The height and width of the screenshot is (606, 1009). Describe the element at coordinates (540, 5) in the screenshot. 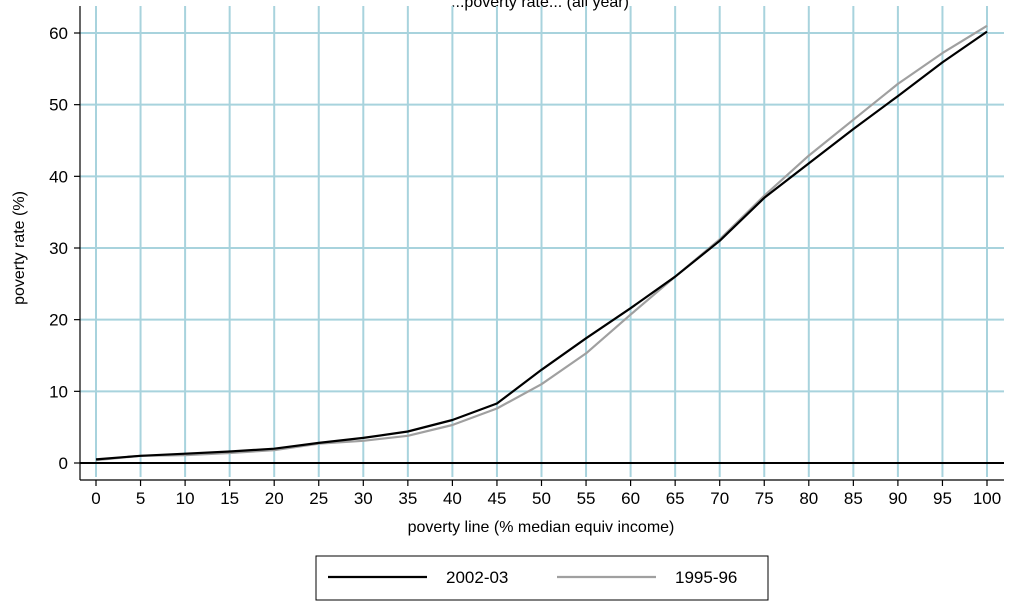

I see `chart-title: ...poverty rate... (all year)` at that location.